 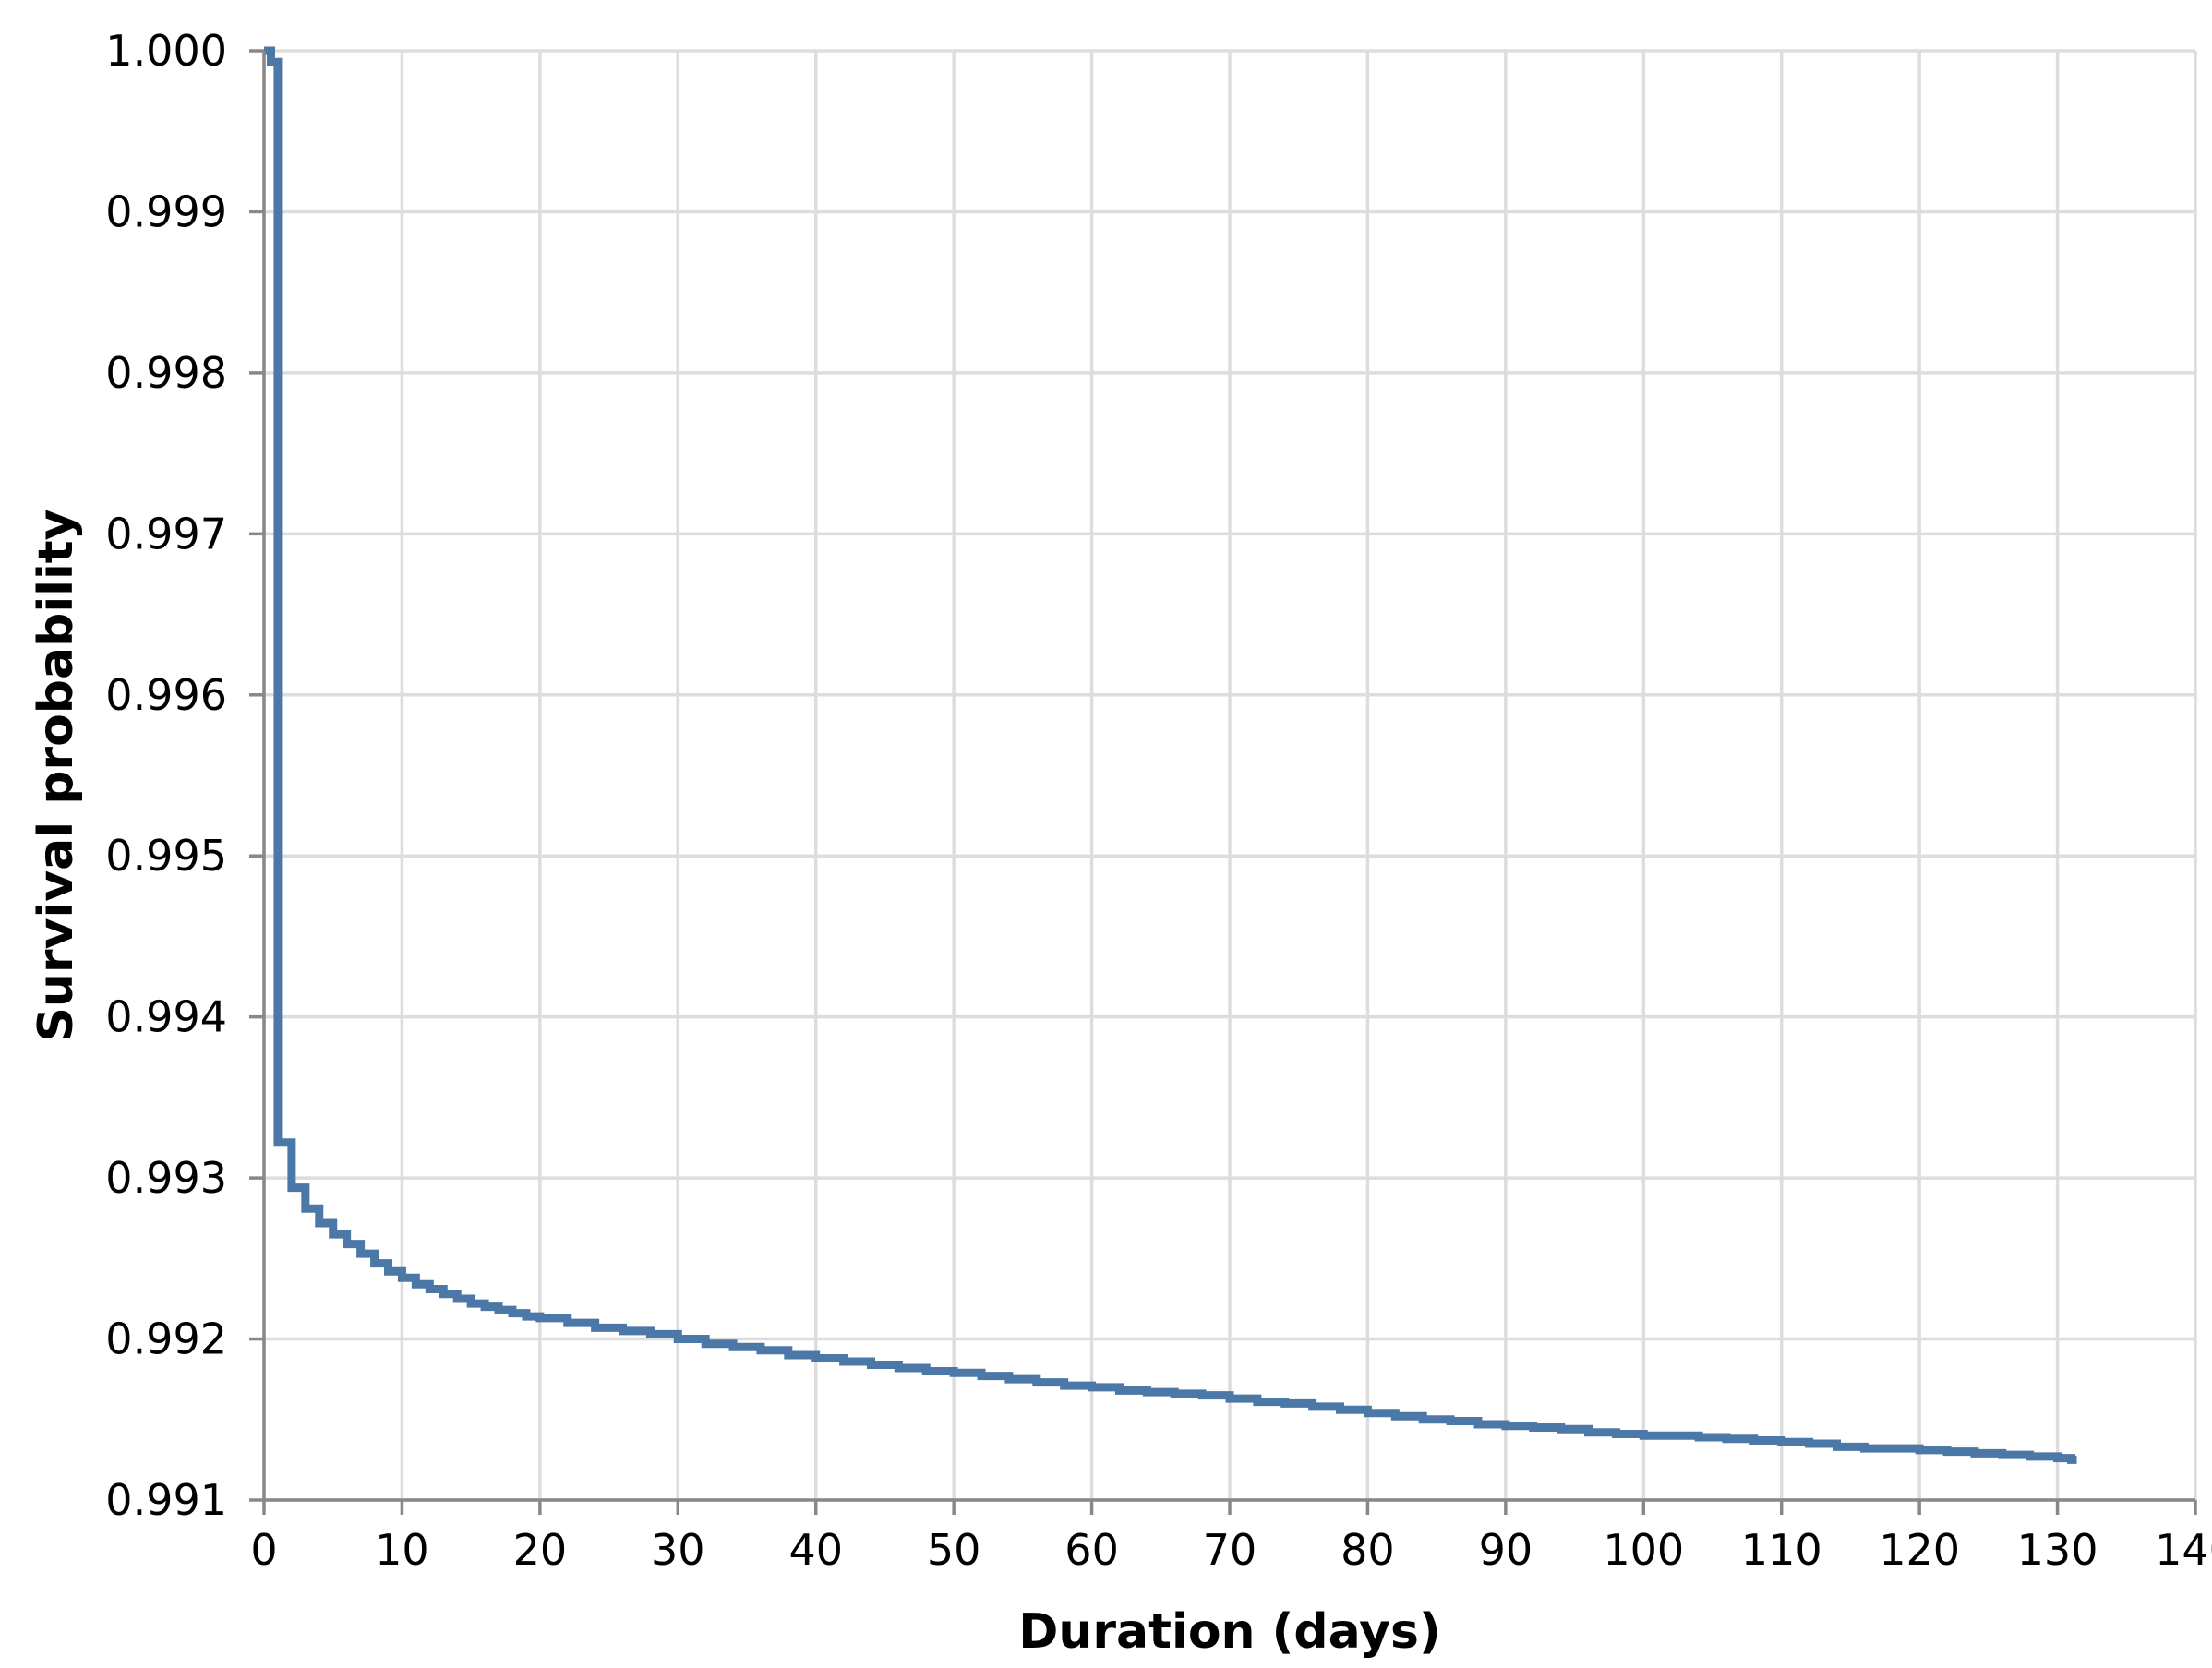 What do you see at coordinates (1367, 1550) in the screenshot?
I see `x-tick-label: 80` at bounding box center [1367, 1550].